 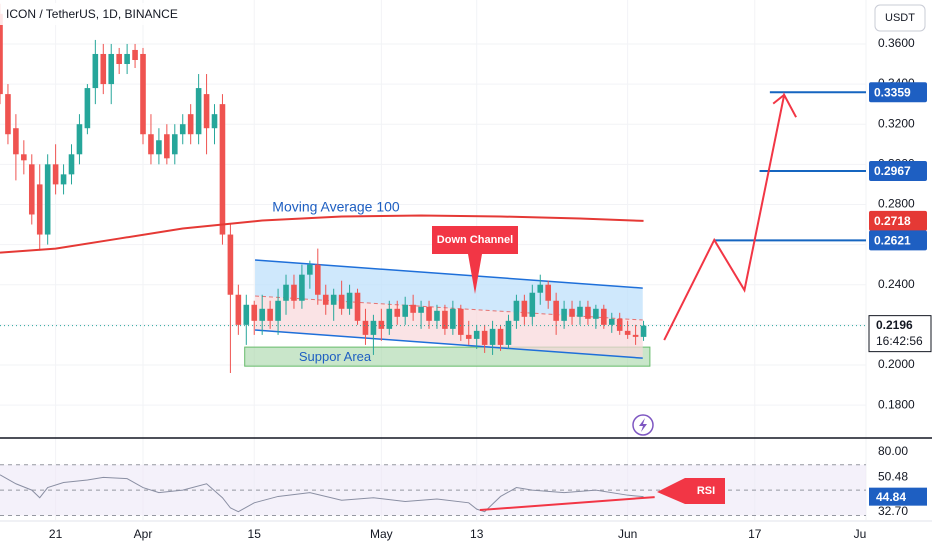 What do you see at coordinates (475, 260) in the screenshot?
I see `channel-callout` at bounding box center [475, 260].